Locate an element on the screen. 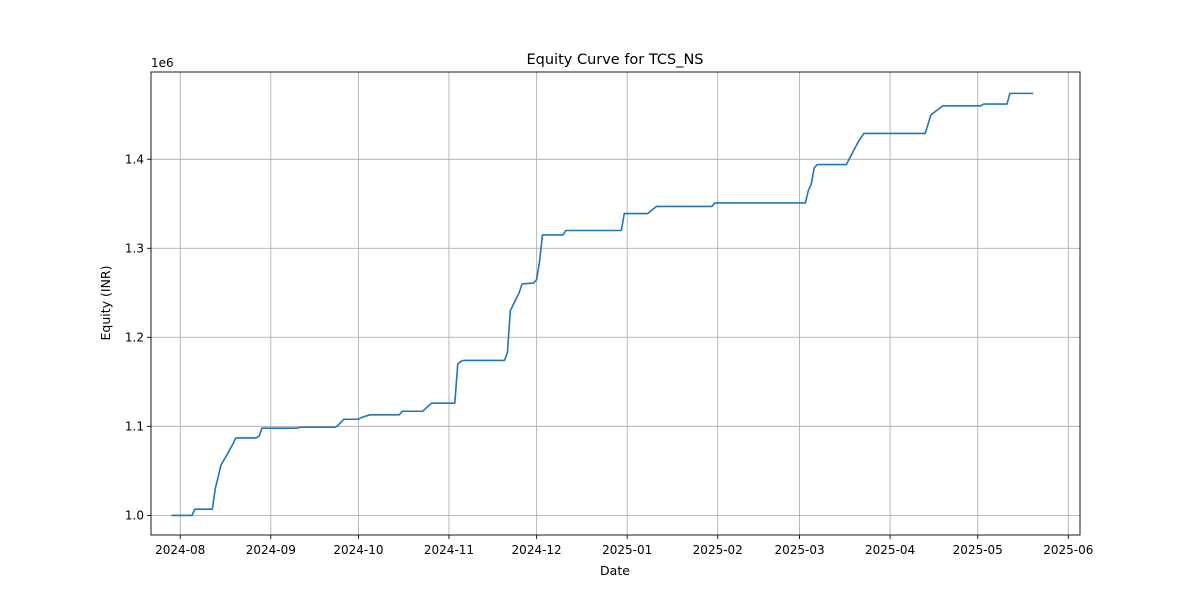 This screenshot has width=1200, height=600. x-tick-label: 2024-10 is located at coordinates (358, 550).